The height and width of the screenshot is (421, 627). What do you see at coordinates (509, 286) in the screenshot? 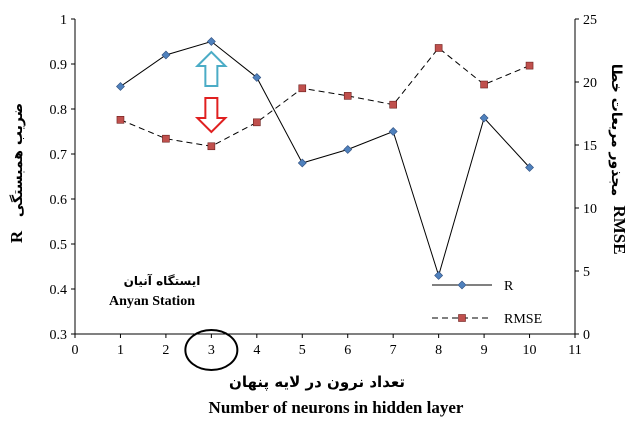
I see `legend-label-r: R` at bounding box center [509, 286].